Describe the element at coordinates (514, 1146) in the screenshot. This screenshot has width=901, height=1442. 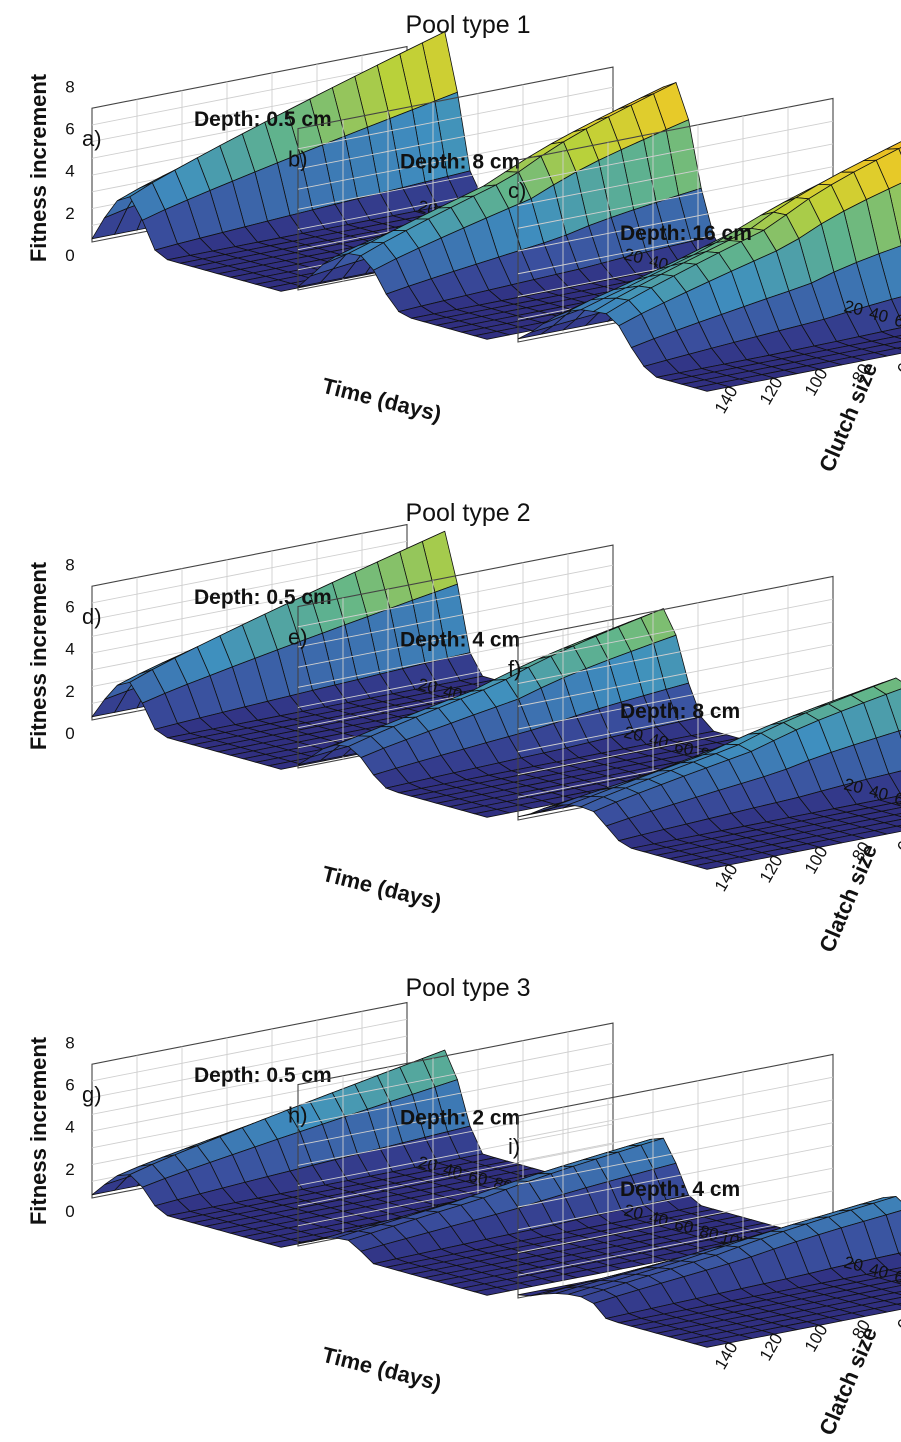
I see `panel-letter: i)` at that location.